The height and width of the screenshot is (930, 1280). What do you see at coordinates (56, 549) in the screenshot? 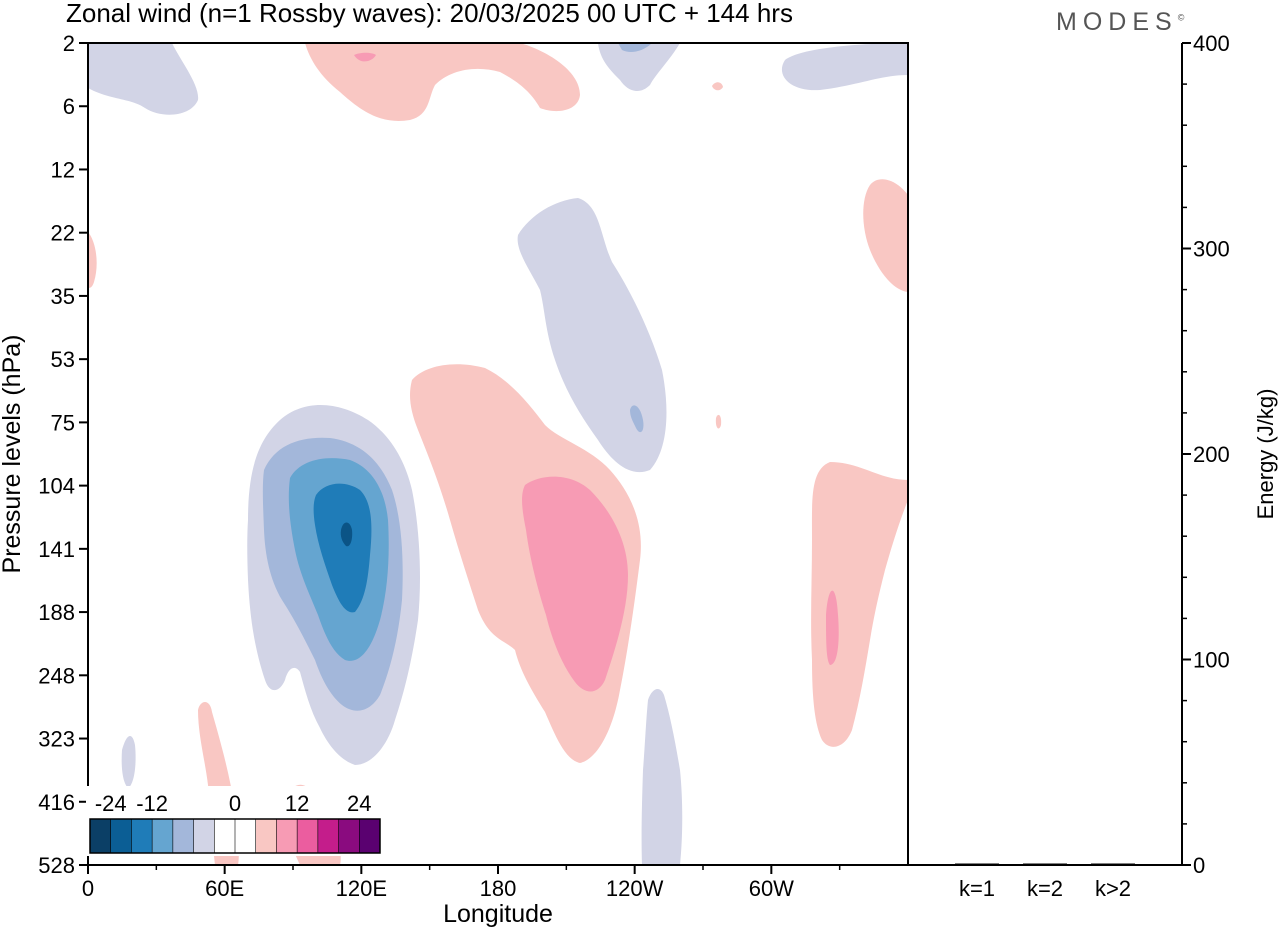
I see `y-tick-label: 141` at bounding box center [56, 549].